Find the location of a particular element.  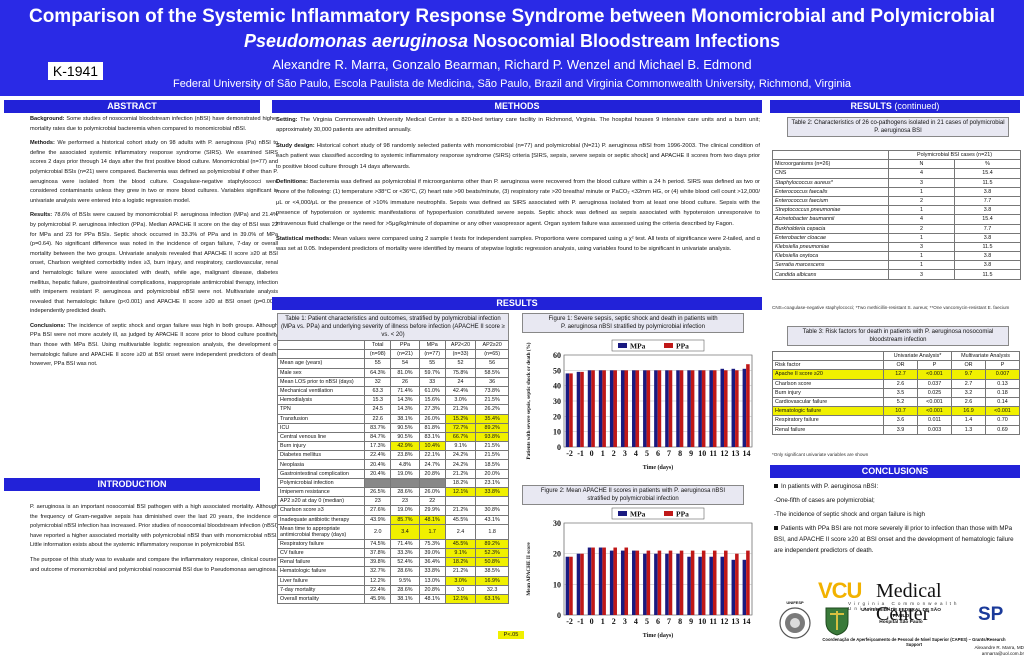

table-row: TPN 24.5 14.3% 27.3% 21.2% 26.2% is located at coordinates (392, 409).